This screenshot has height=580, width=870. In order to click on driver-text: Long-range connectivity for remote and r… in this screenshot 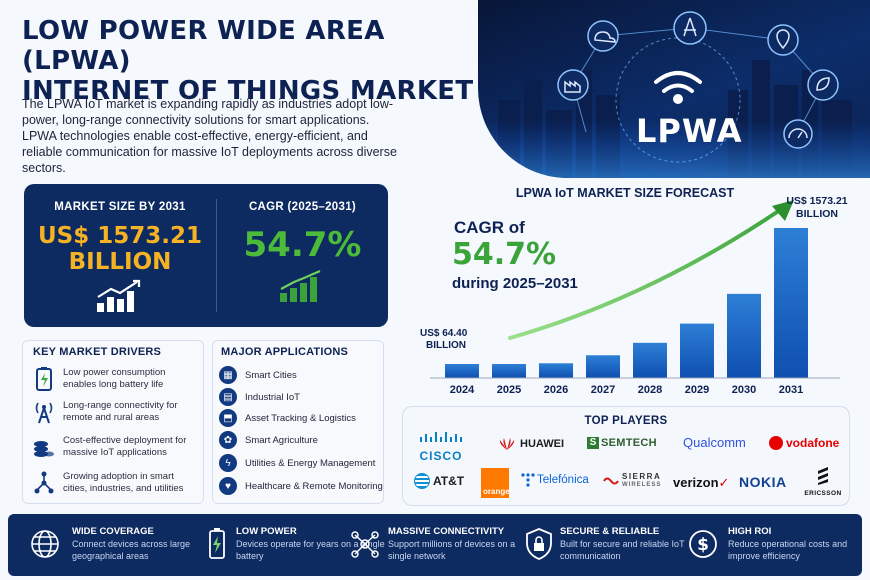, I will do `click(120, 411)`.